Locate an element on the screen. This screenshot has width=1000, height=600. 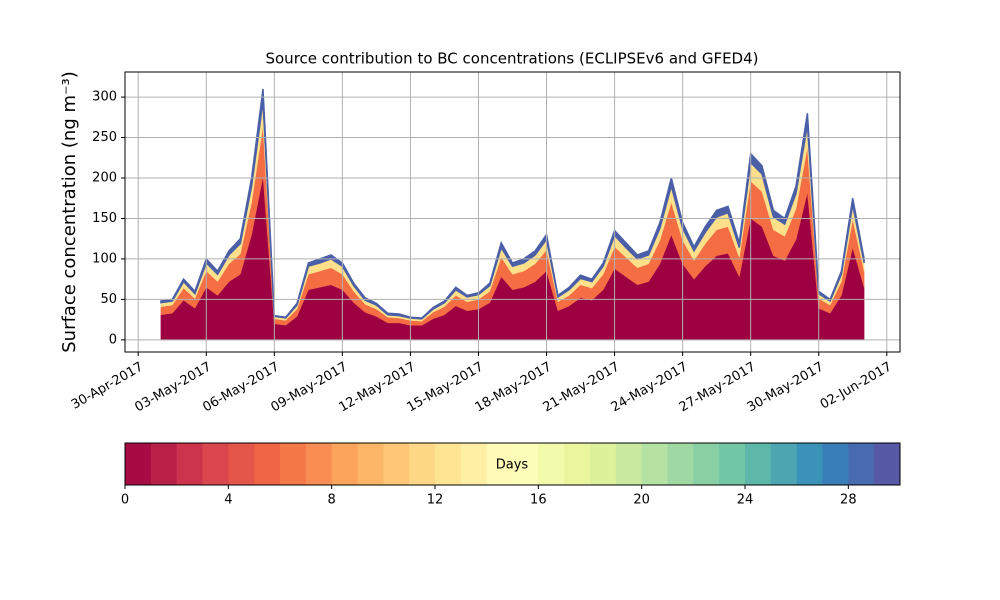
colorbar-frame is located at coordinates (512, 464).